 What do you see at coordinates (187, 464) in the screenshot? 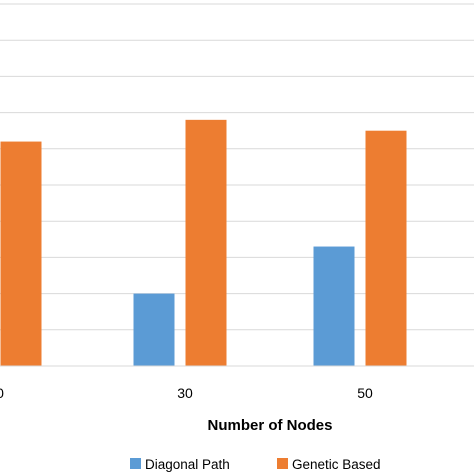
I see `legend-label: Diagonal Path` at bounding box center [187, 464].